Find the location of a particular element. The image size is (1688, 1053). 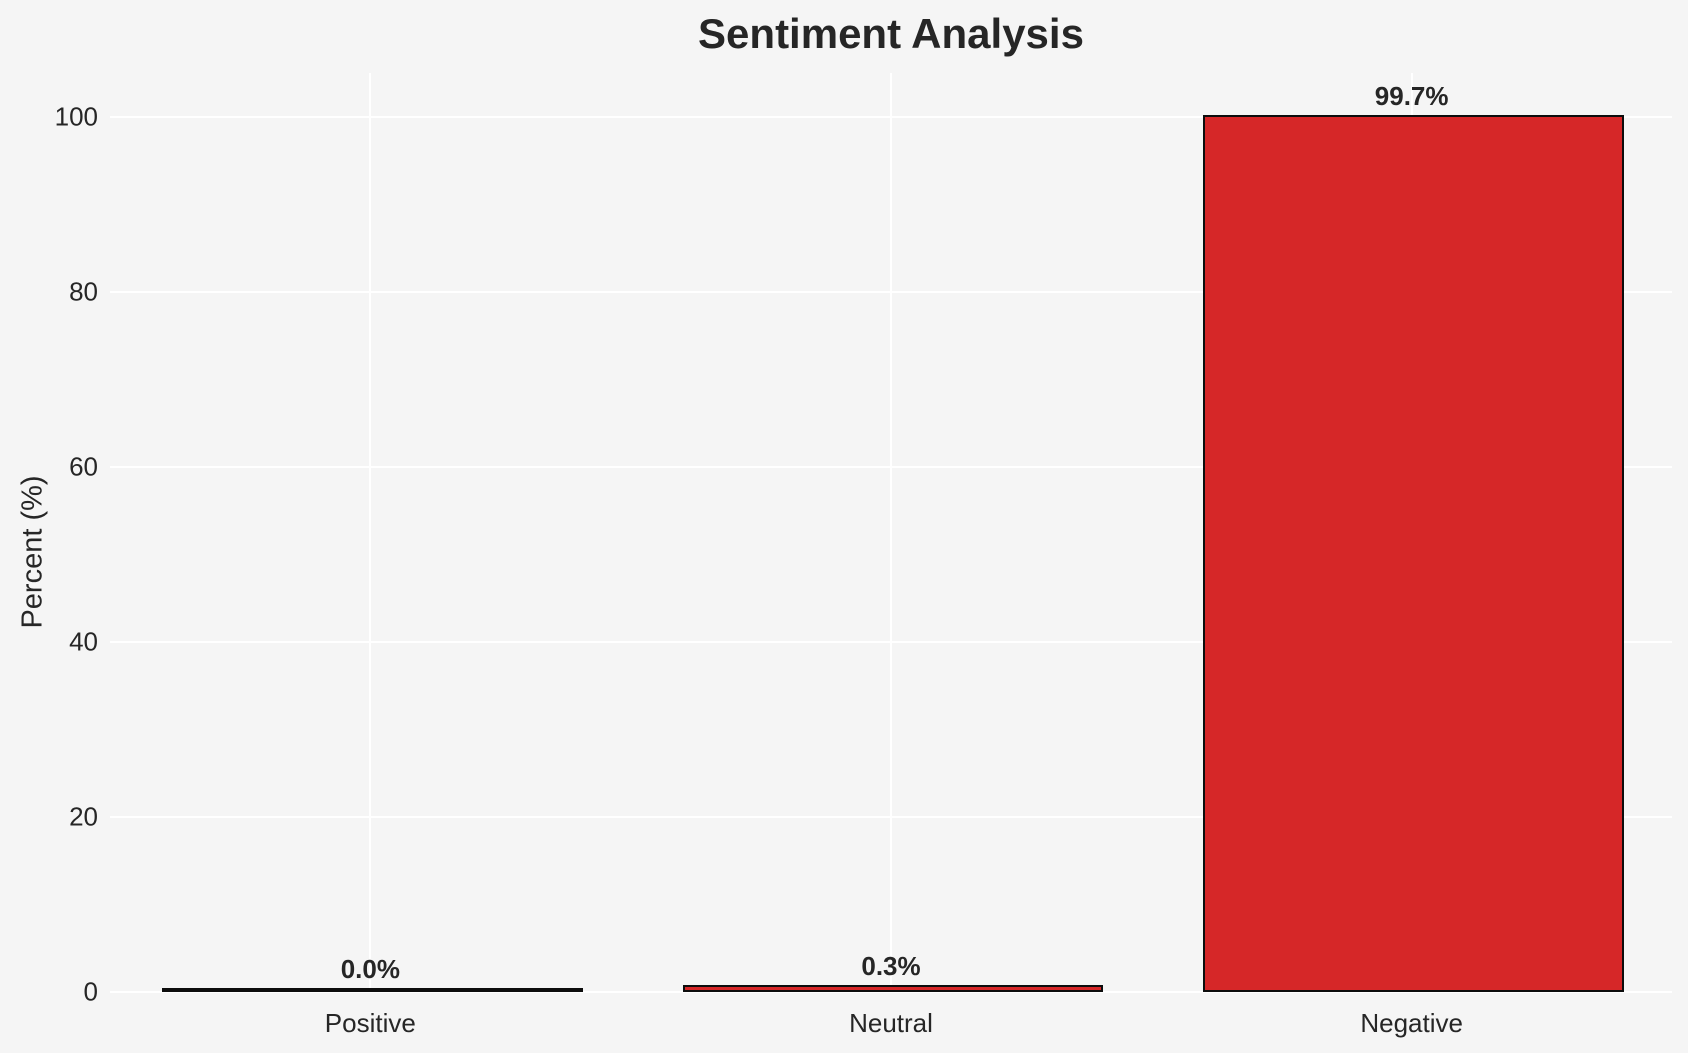

chart-title: Sentiment Analysis is located at coordinates (891, 33).